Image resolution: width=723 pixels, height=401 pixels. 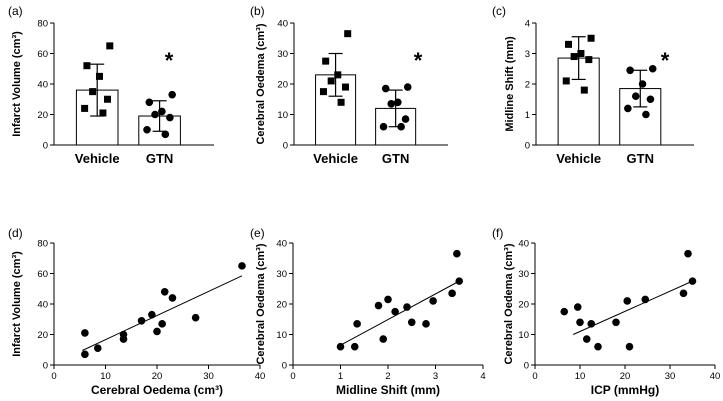 I want to click on a-ytick-label-3: 60, so click(x=42, y=54).